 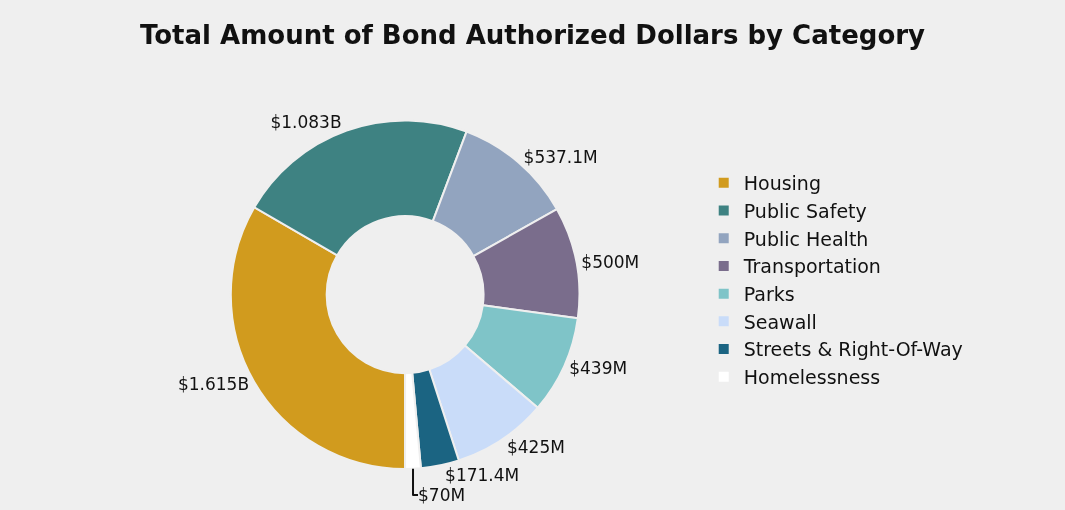 What do you see at coordinates (782, 183) in the screenshot?
I see `legend-label: Housing` at bounding box center [782, 183].